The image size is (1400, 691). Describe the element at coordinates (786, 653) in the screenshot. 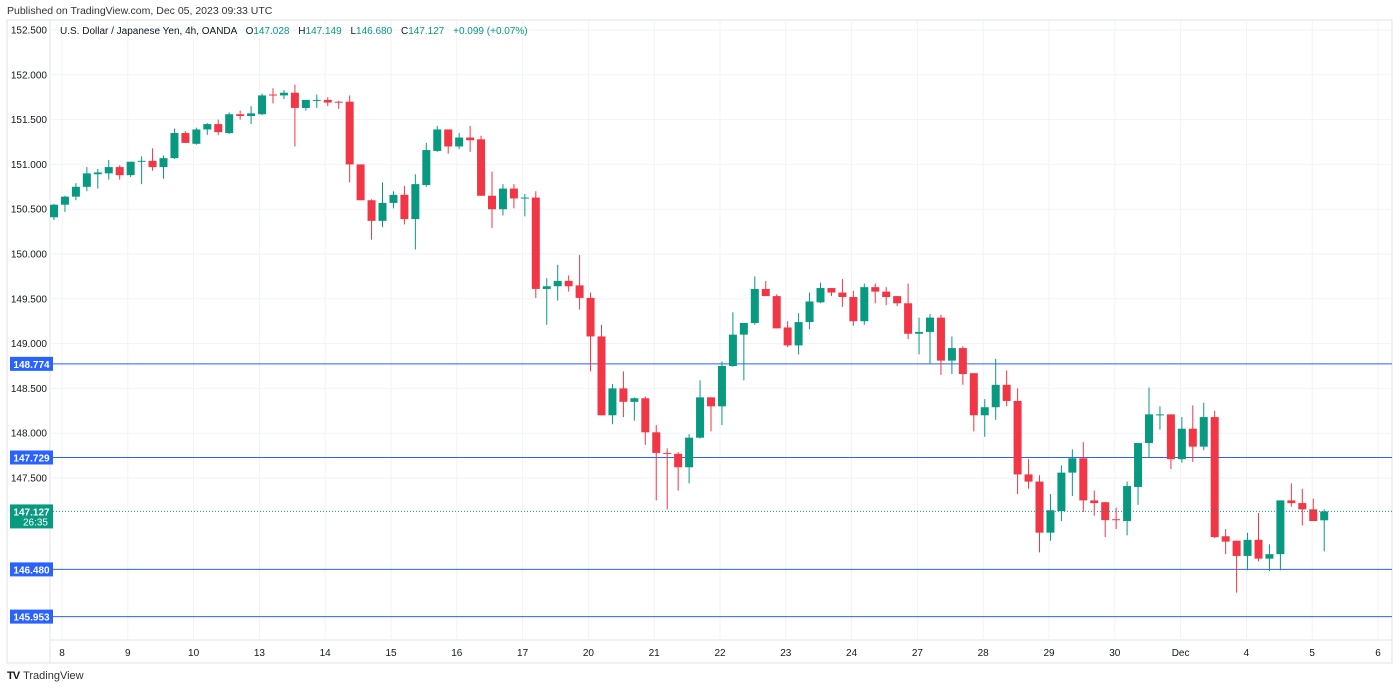

I see `x-tick-label: 23` at that location.